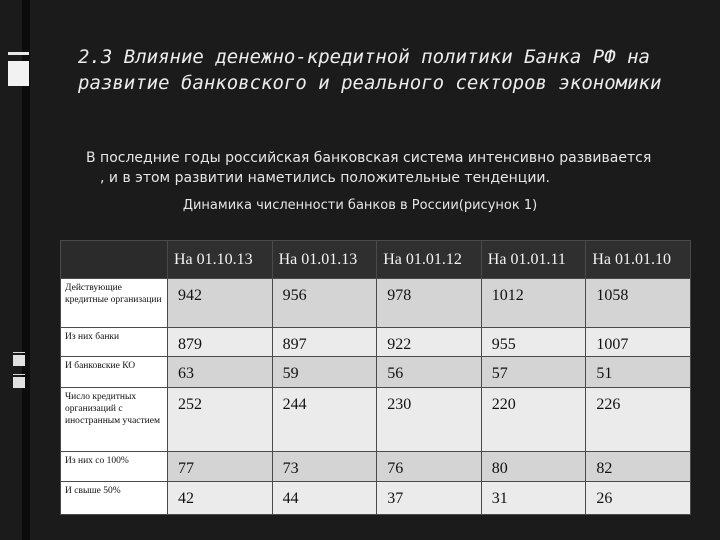  I want to click on table-cell: 942, so click(220, 303).